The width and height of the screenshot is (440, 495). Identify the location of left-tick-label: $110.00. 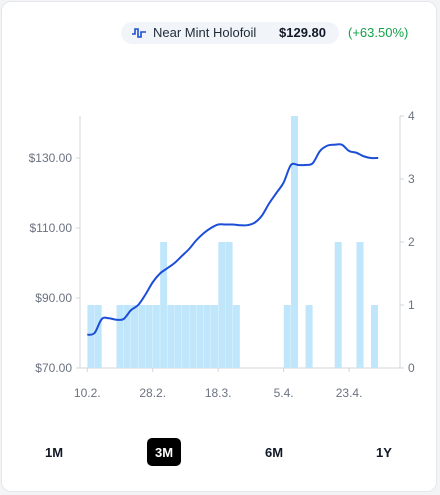
(51, 228).